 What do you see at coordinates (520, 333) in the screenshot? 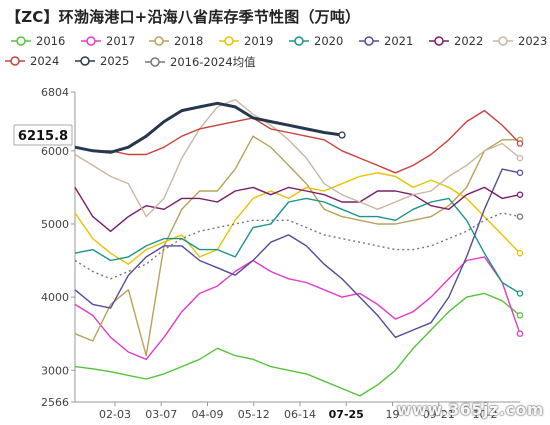
I see `series-end-marker-2017` at bounding box center [520, 333].